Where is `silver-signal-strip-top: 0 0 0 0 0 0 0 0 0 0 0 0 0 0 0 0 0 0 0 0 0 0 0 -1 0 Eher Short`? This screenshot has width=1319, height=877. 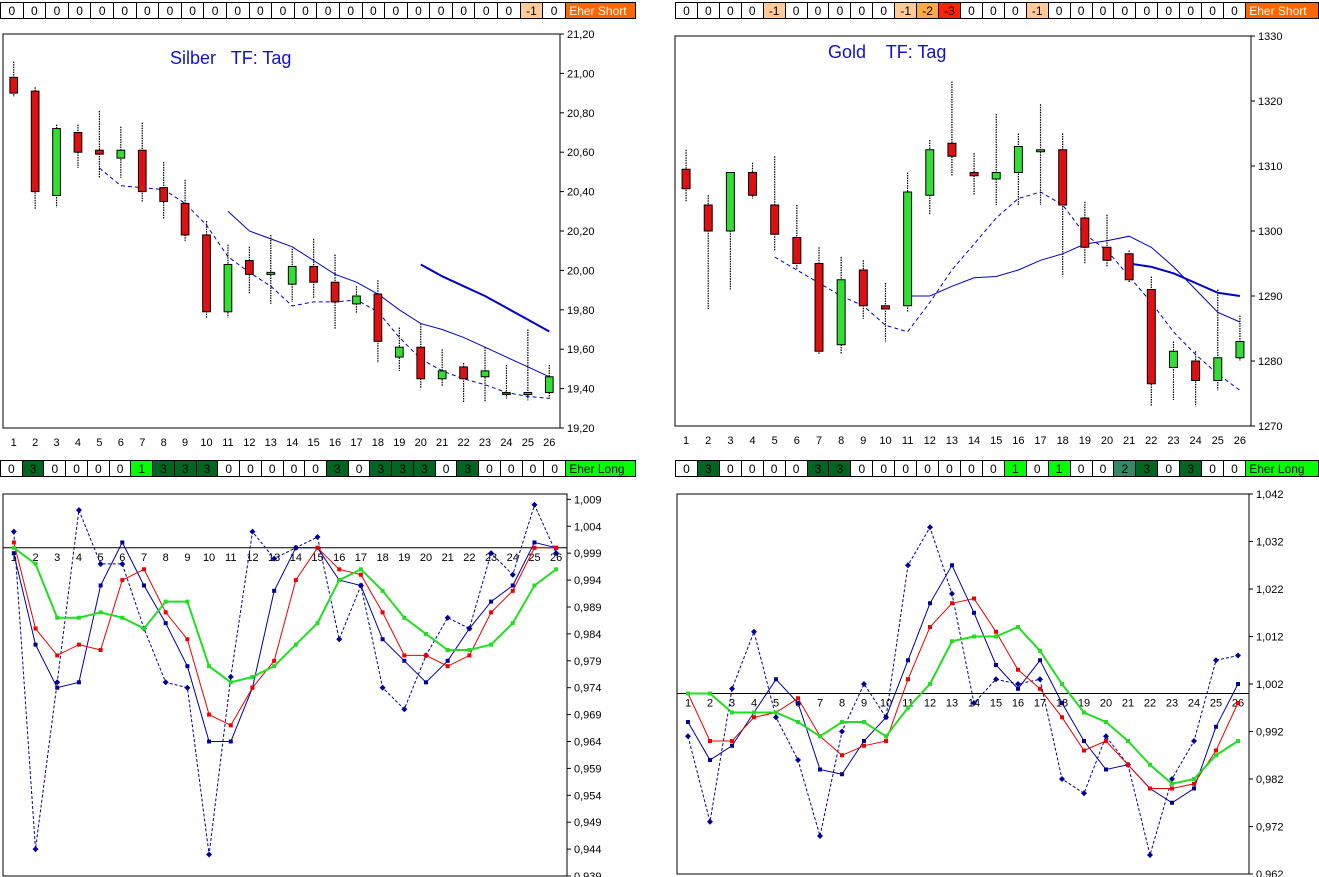
silver-signal-strip-top: 0 0 0 0 0 0 0 0 0 0 0 0 0 0 0 0 0 0 0 0 0 0 0 -1 0 Eher Short is located at coordinates (318, 10).